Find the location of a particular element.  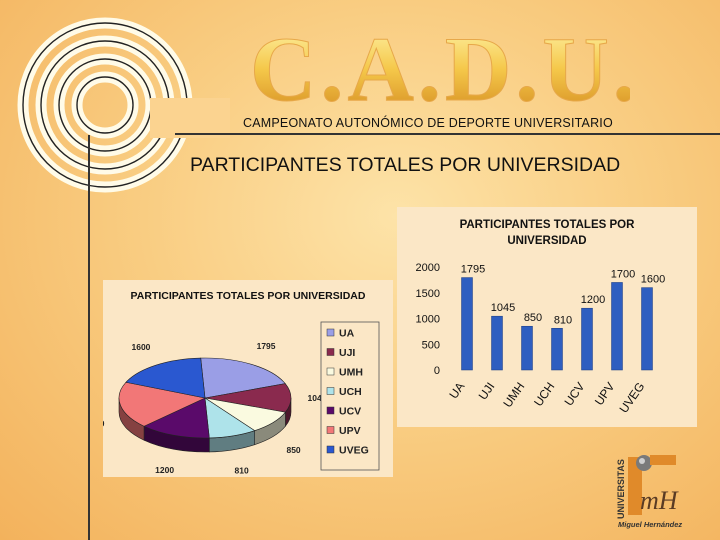

pie-legend-swatch-ucv is located at coordinates (330, 410).